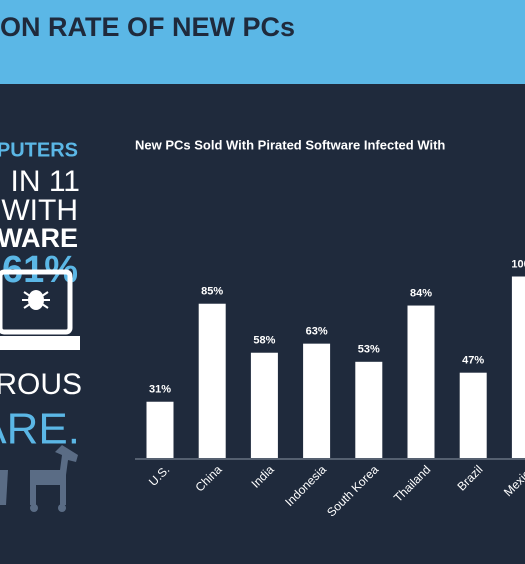  I want to click on value-label: 58%, so click(264, 341).